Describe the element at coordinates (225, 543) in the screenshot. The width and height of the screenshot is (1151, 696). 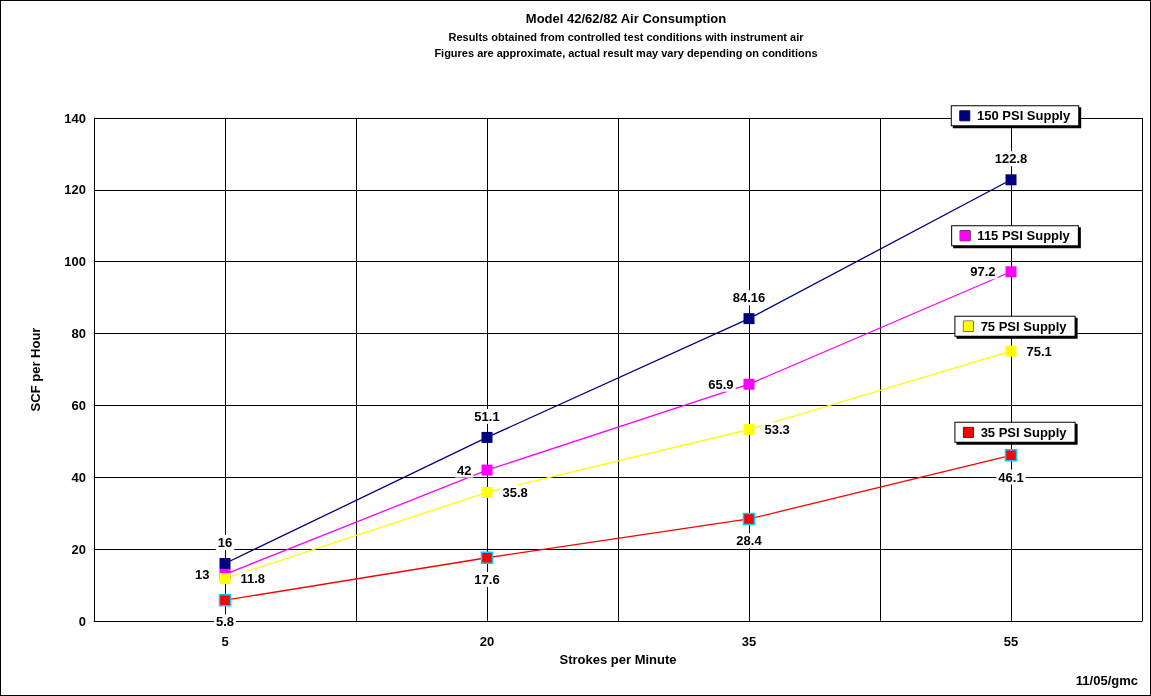
I see `data-label: 16` at that location.